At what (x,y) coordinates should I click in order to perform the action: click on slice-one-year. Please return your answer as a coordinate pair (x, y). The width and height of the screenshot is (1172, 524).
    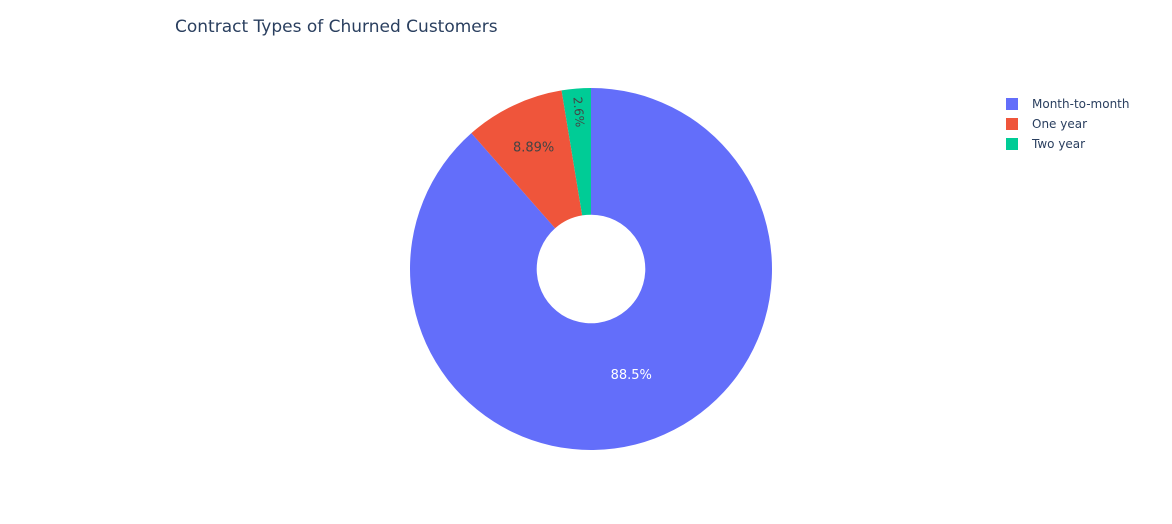
    Looking at the image, I should click on (527, 159).